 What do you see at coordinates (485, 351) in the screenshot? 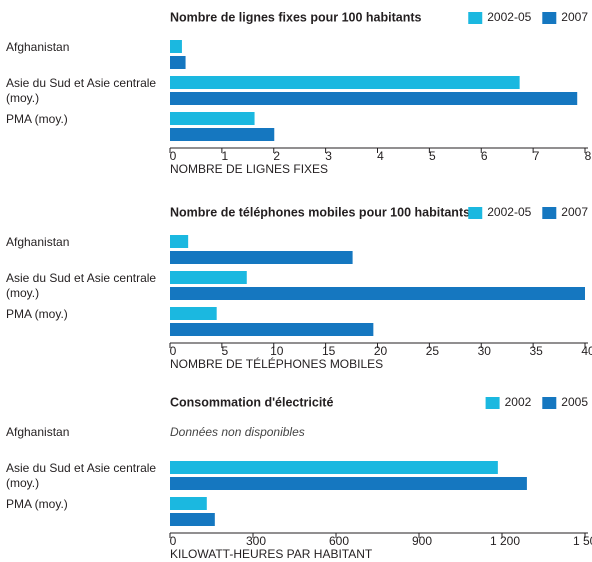
I see `x-tick-label: 30` at bounding box center [485, 351].